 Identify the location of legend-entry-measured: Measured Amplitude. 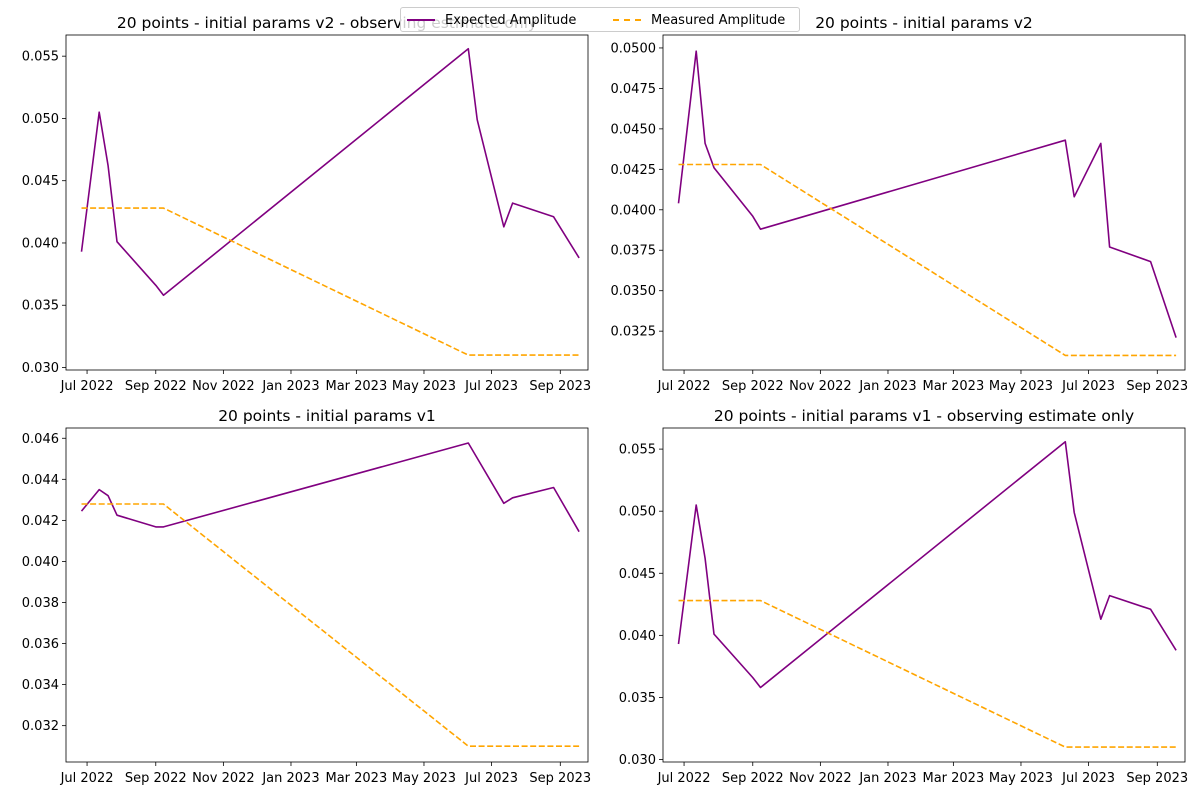
(699, 20).